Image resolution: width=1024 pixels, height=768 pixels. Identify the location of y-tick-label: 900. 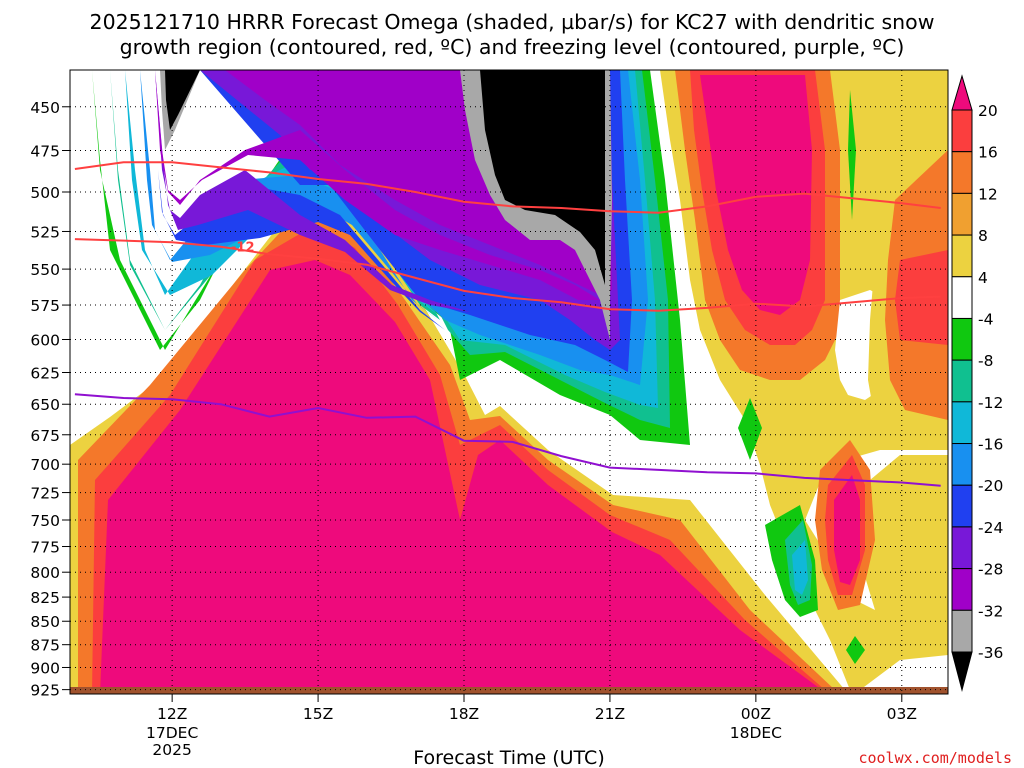
(45, 668).